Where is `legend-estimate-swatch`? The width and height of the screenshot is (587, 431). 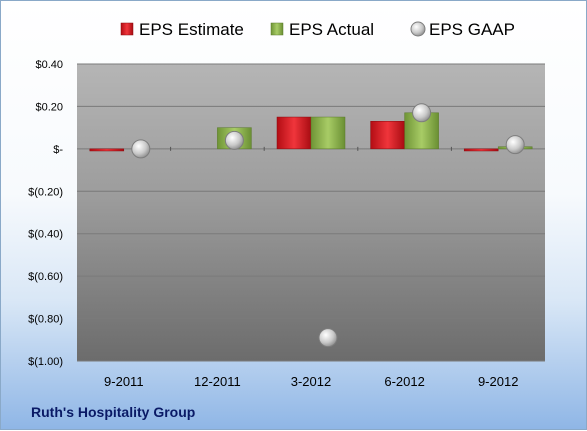 legend-estimate-swatch is located at coordinates (127, 29).